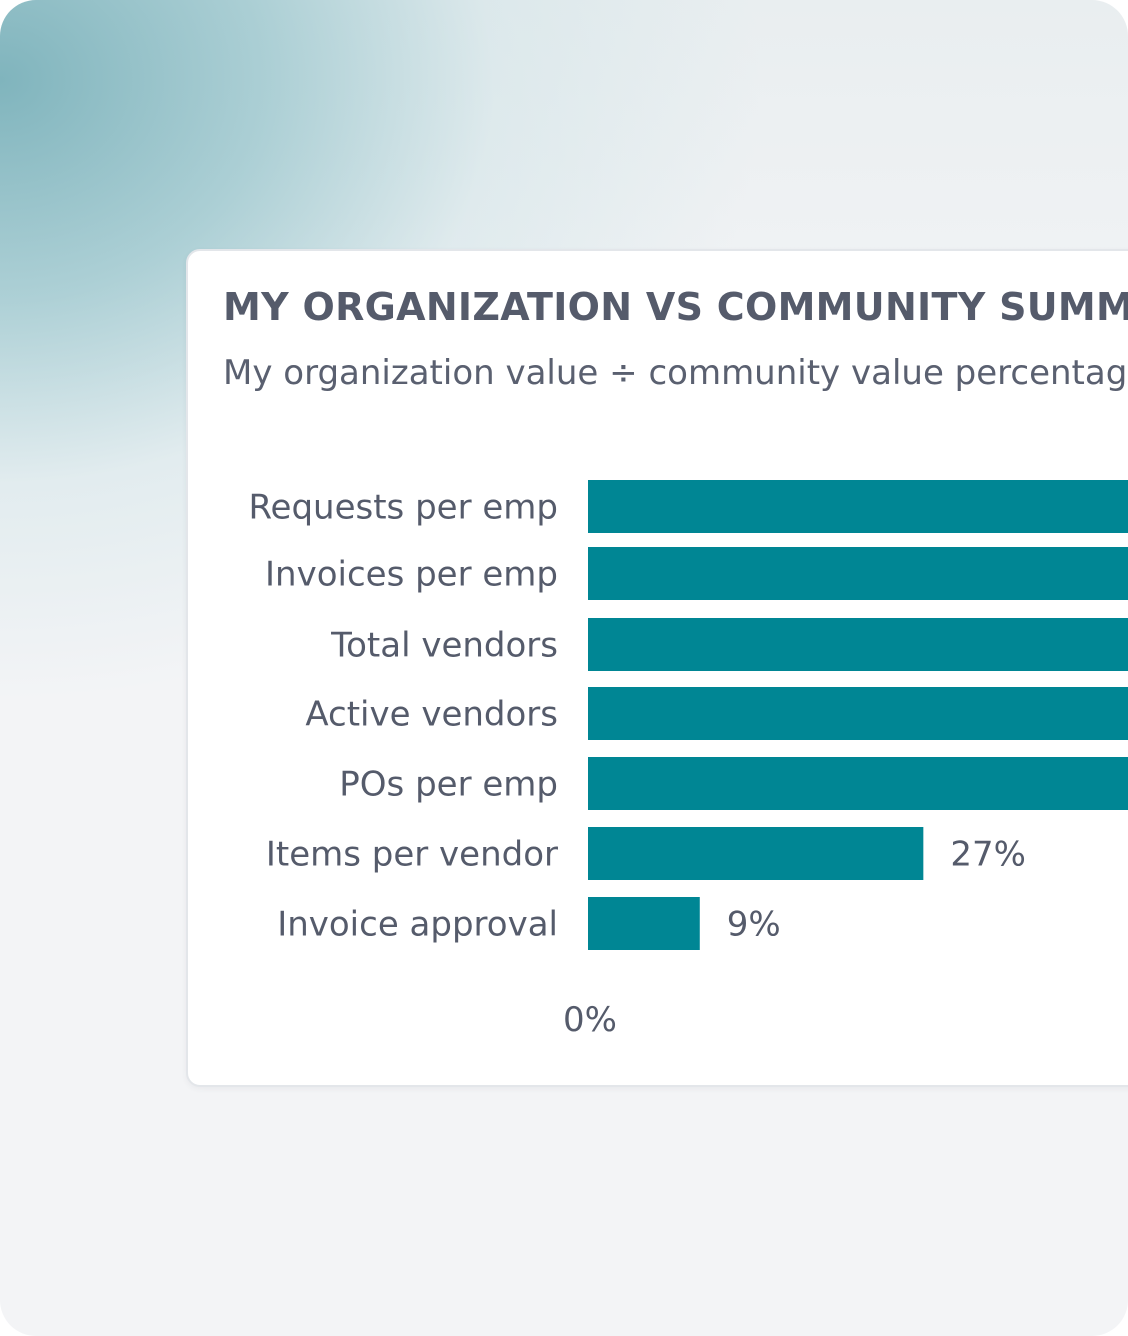 The image size is (1128, 1336). I want to click on category-label: Items per vendor, so click(412, 855).